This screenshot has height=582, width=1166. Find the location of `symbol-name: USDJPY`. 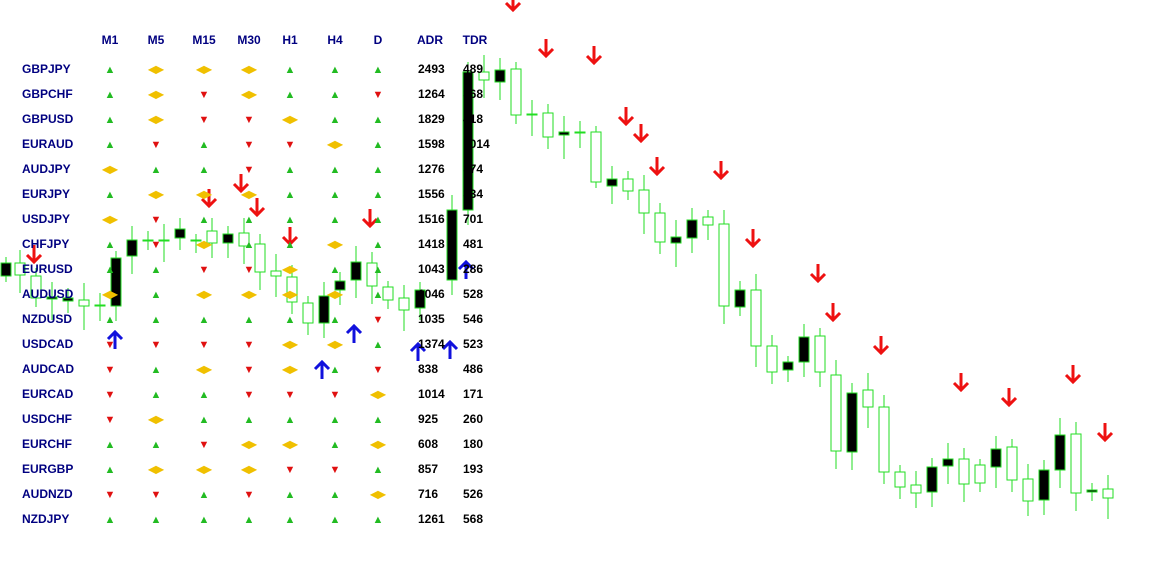

symbol-name: USDJPY is located at coordinates (46, 219).